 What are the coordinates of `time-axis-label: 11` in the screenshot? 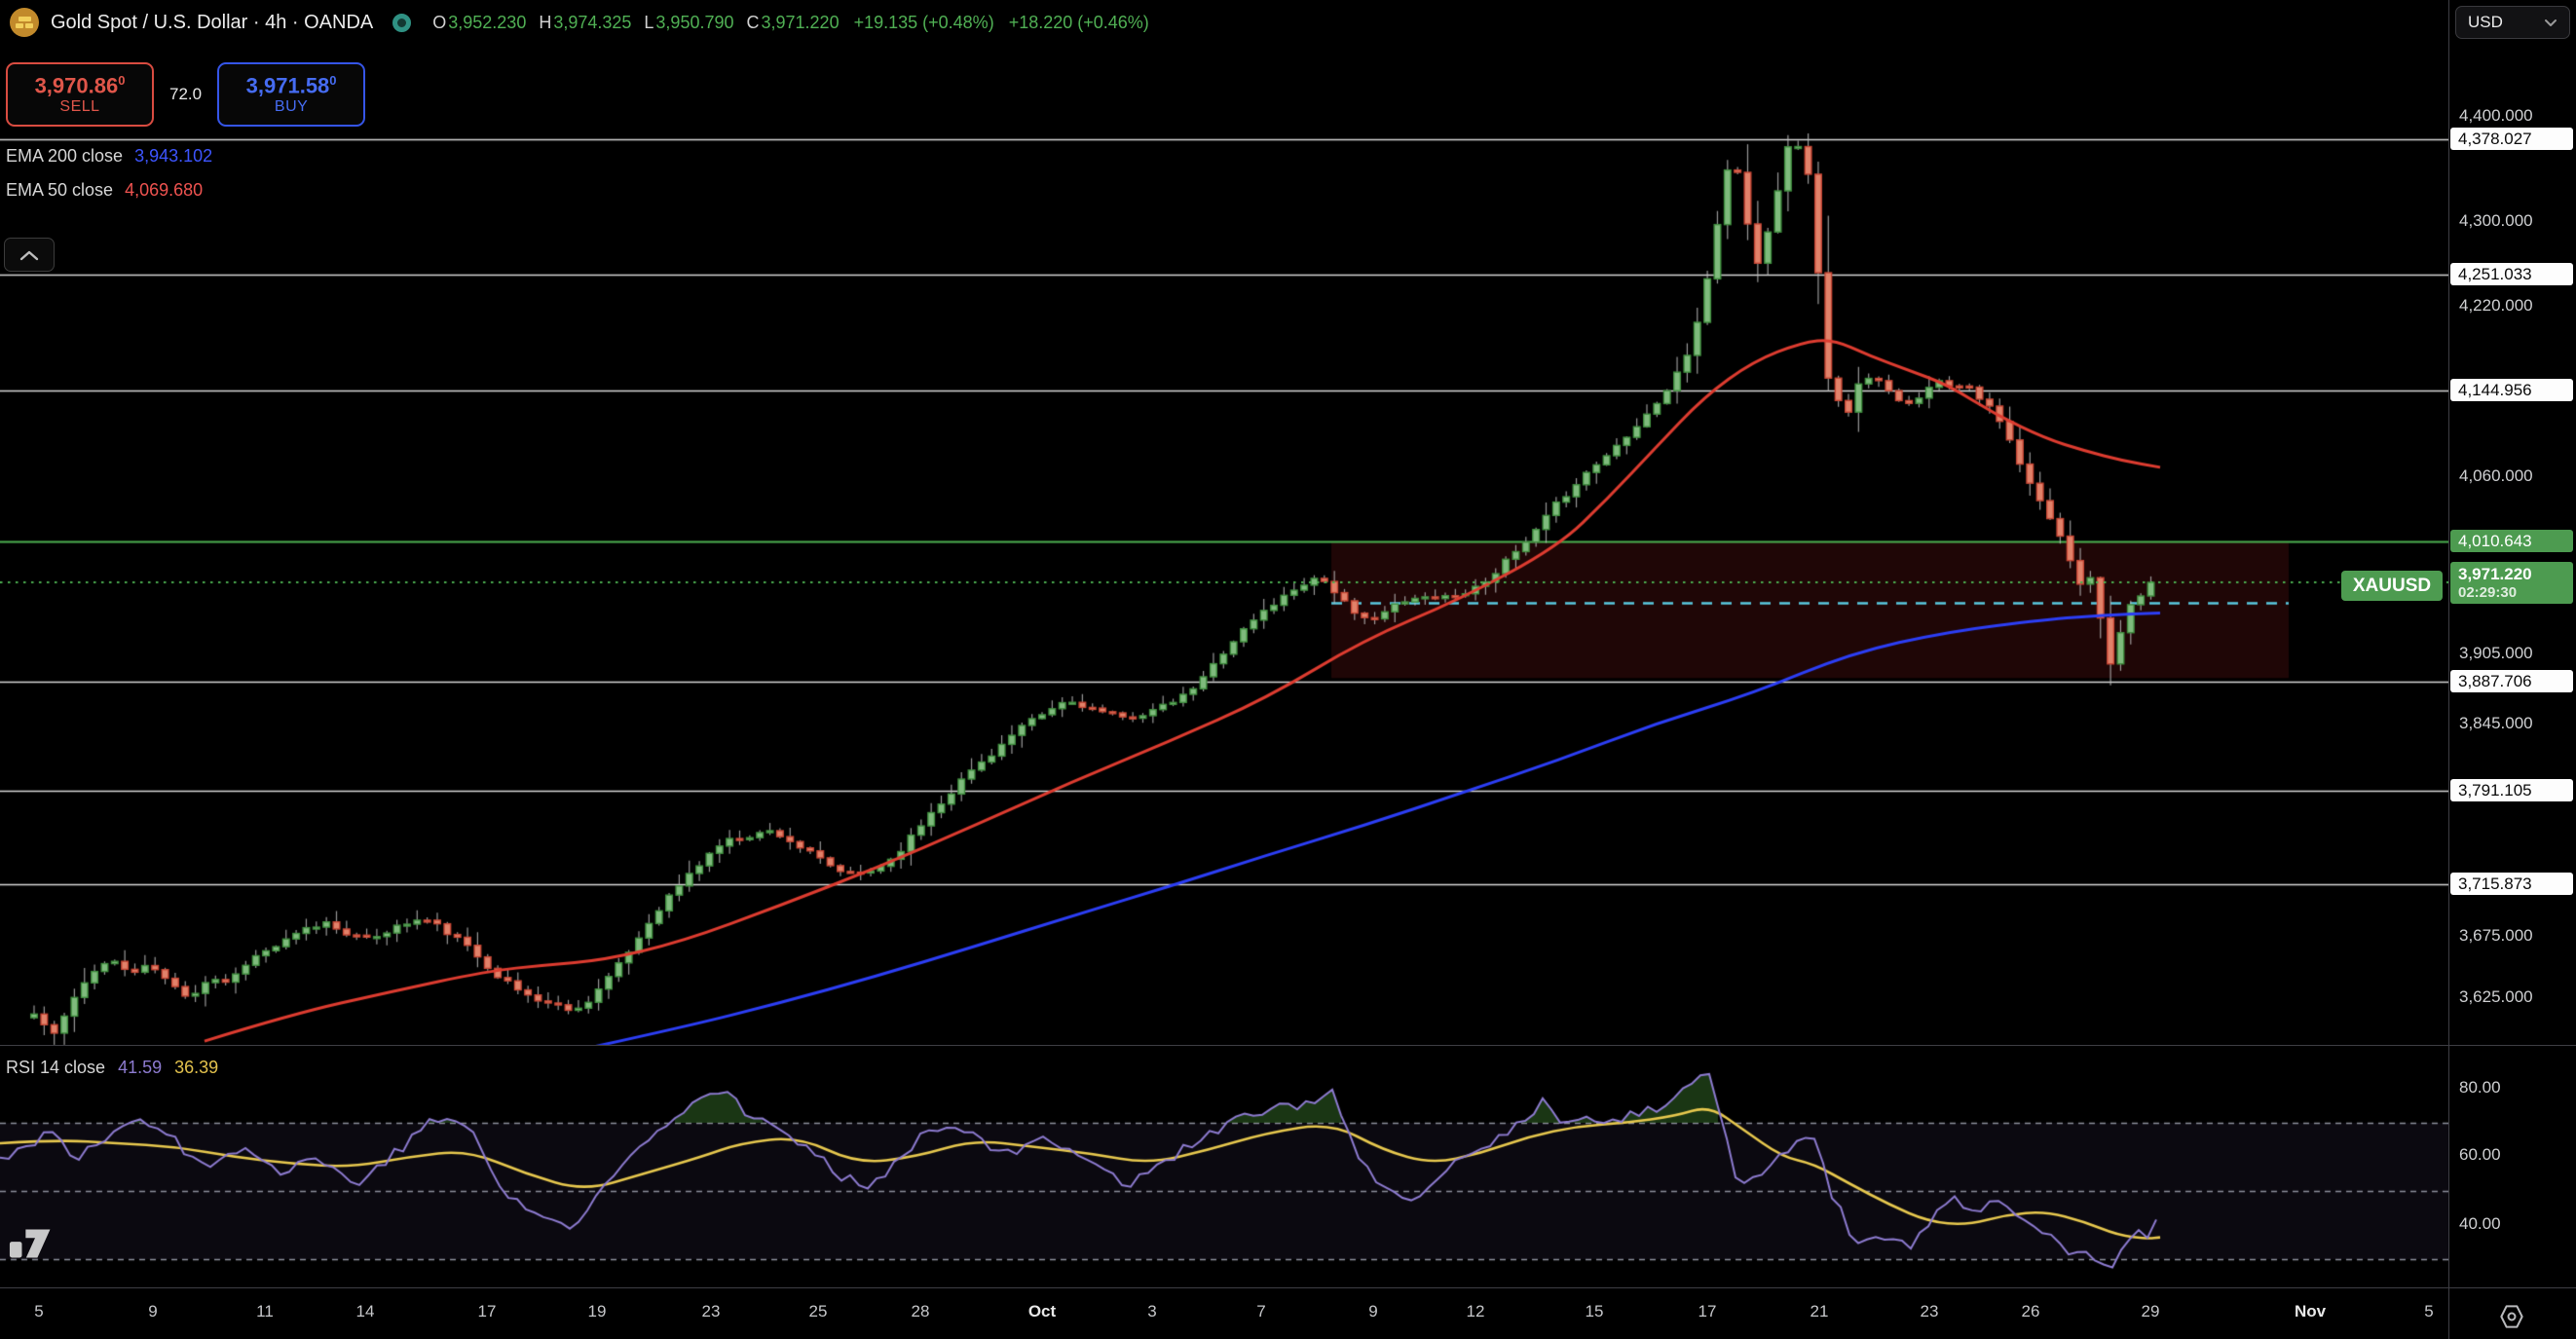 It's located at (265, 1311).